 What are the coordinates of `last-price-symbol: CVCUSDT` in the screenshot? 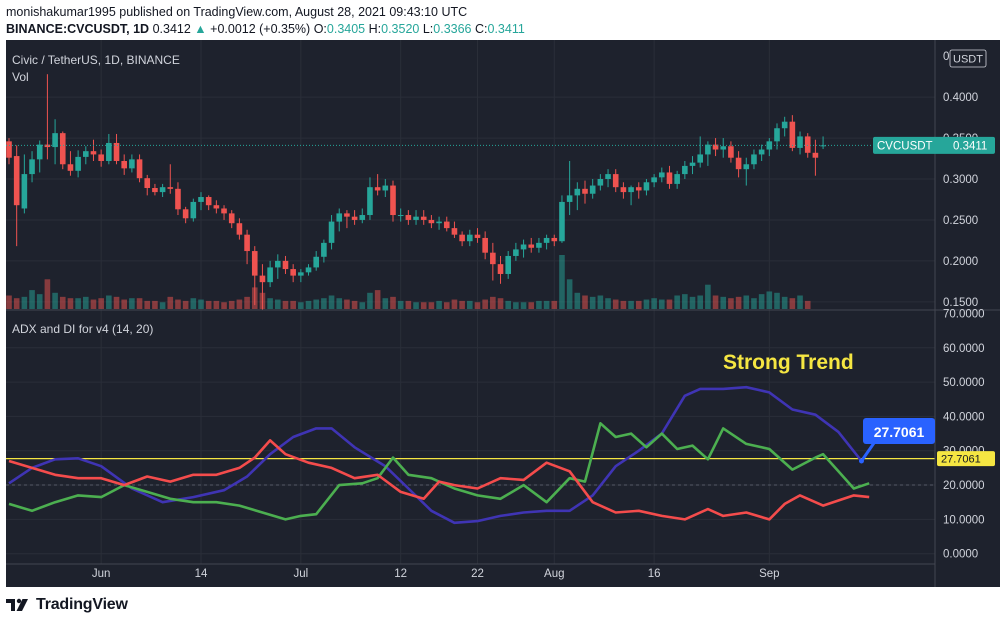 It's located at (905, 146).